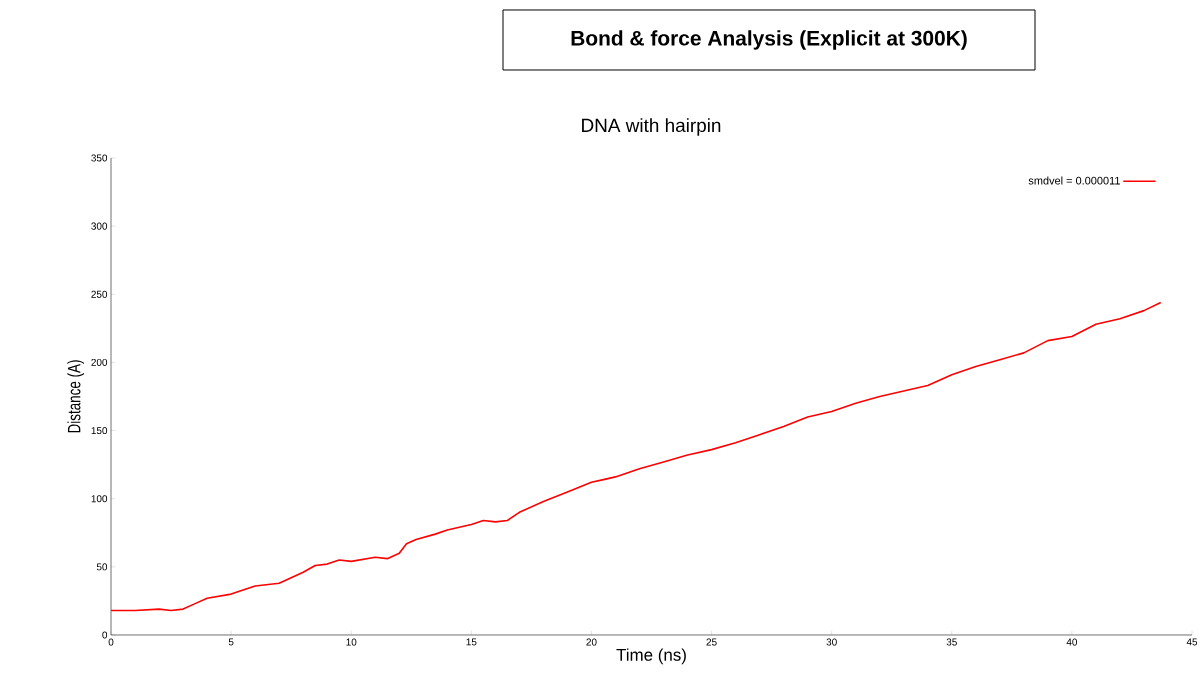 The image size is (1204, 680). Describe the element at coordinates (1192, 642) in the screenshot. I see `x-tick-label: 45` at that location.